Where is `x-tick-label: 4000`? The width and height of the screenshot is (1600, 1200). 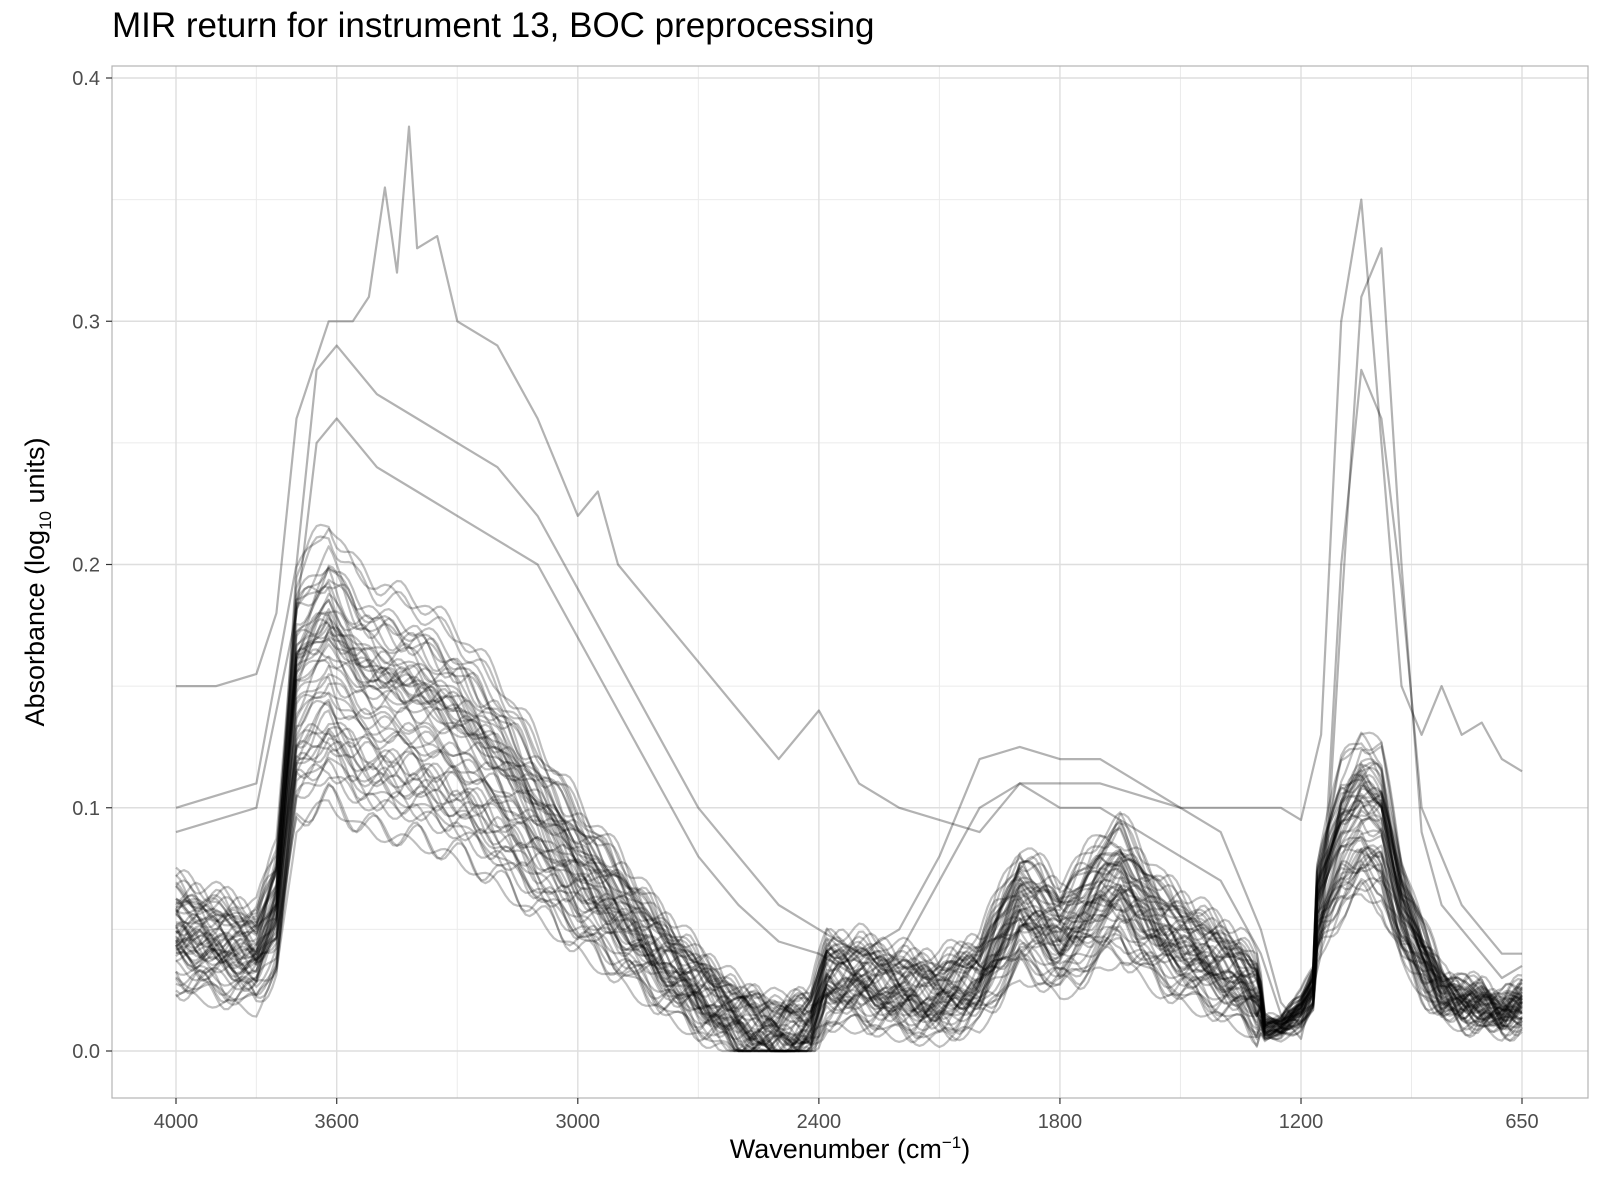 x-tick-label: 4000 is located at coordinates (176, 1122).